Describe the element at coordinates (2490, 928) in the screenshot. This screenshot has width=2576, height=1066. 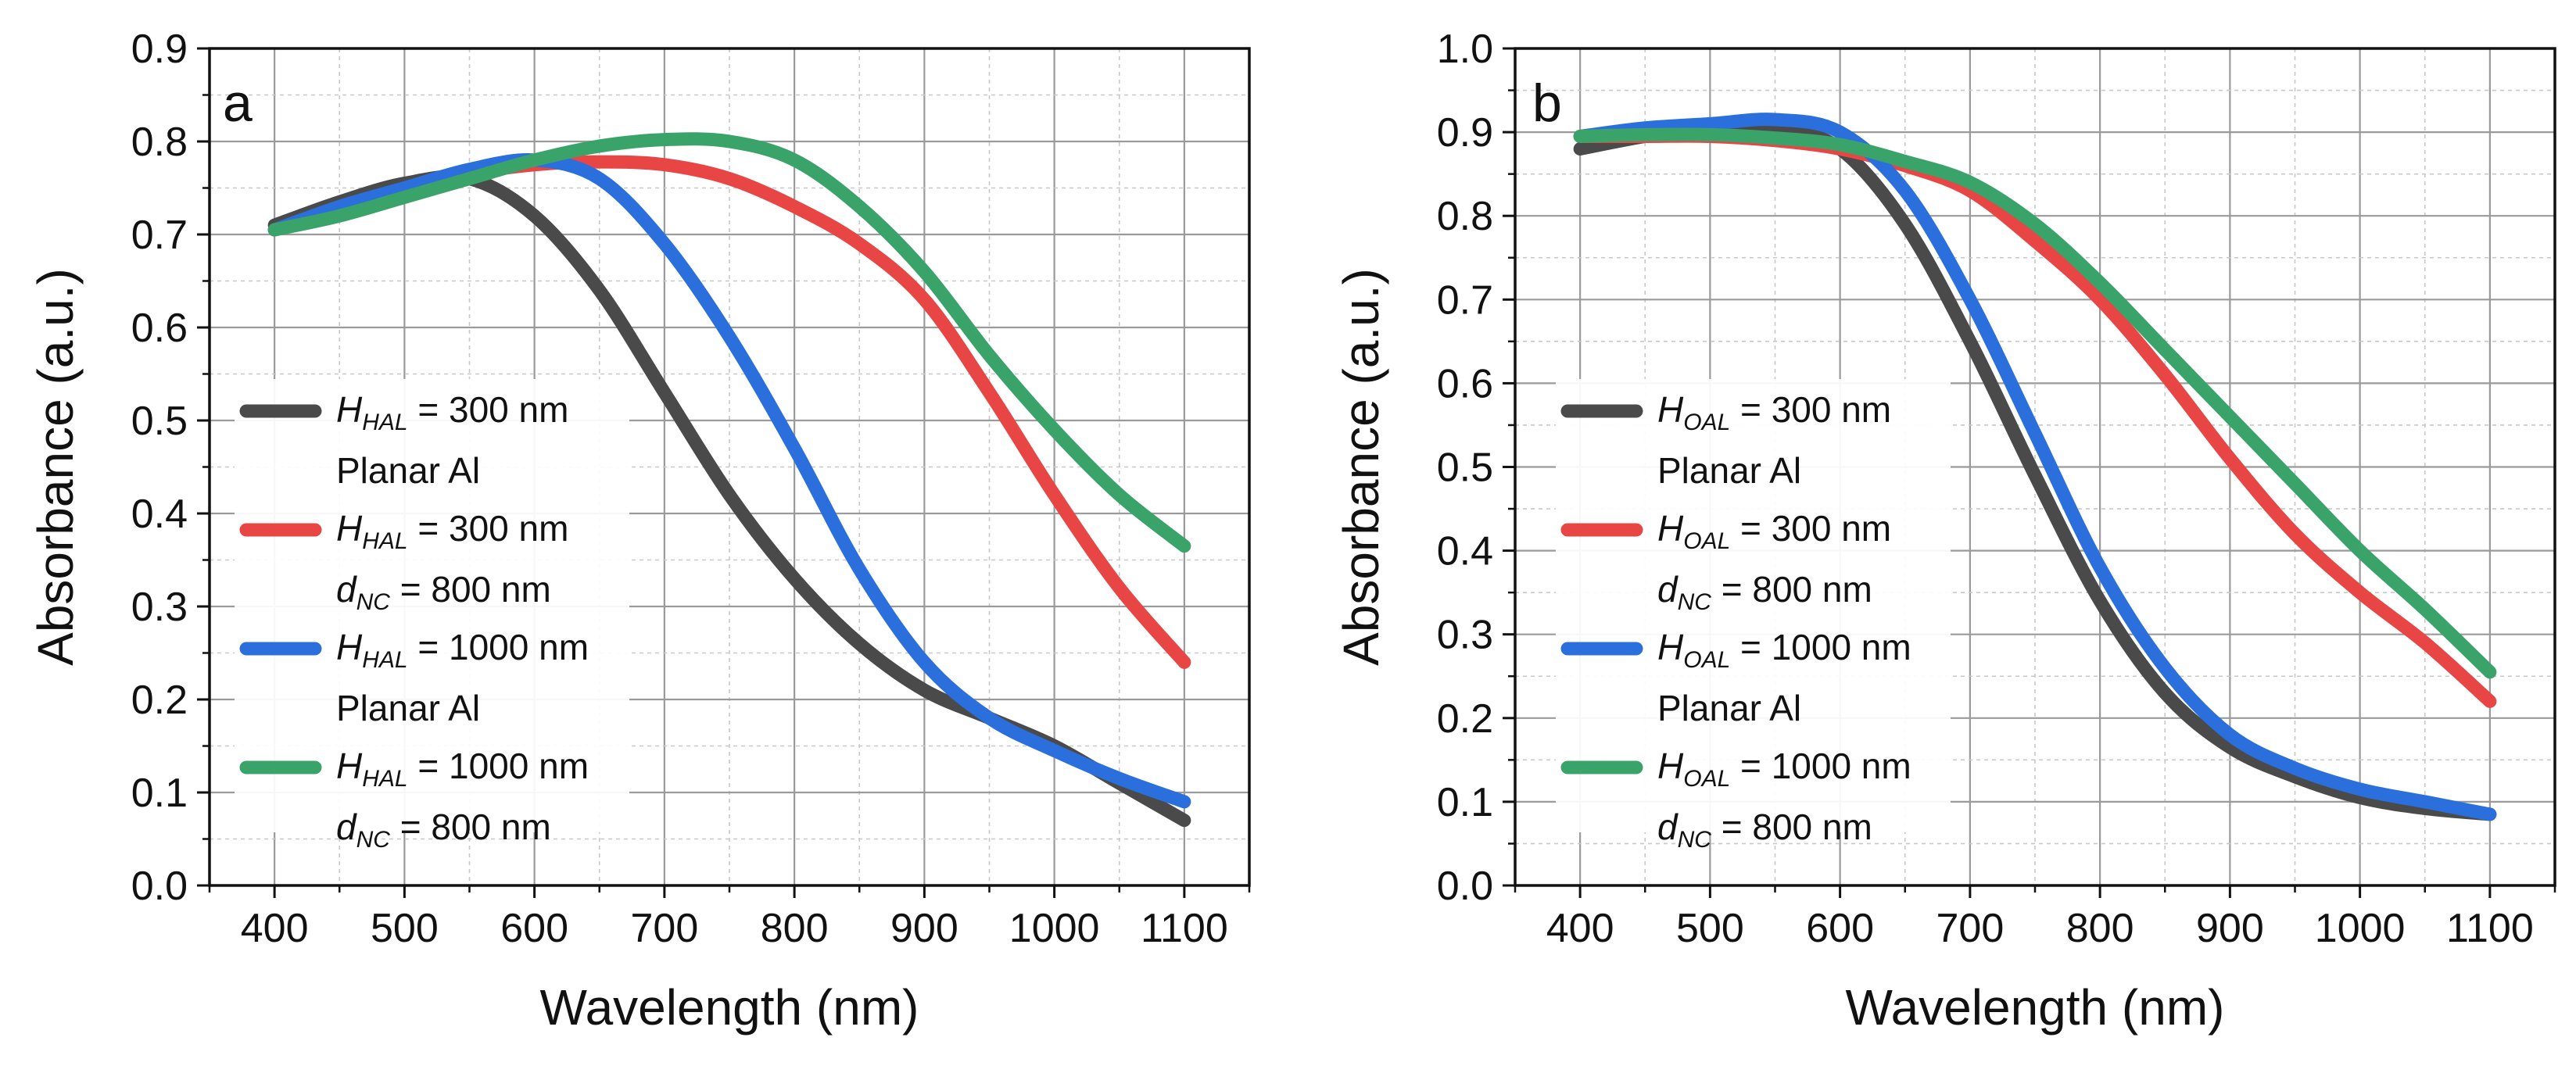
I see `x-tick-label: 1100` at that location.